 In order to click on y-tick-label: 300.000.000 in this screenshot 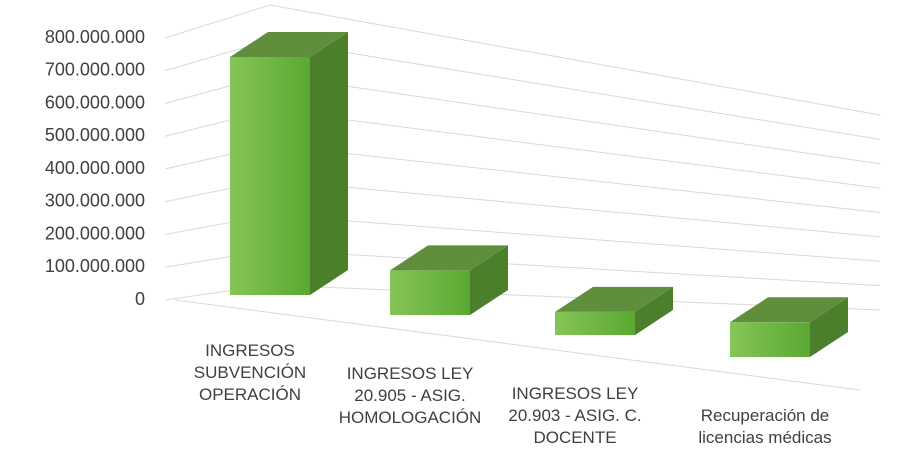, I will do `click(95, 201)`.